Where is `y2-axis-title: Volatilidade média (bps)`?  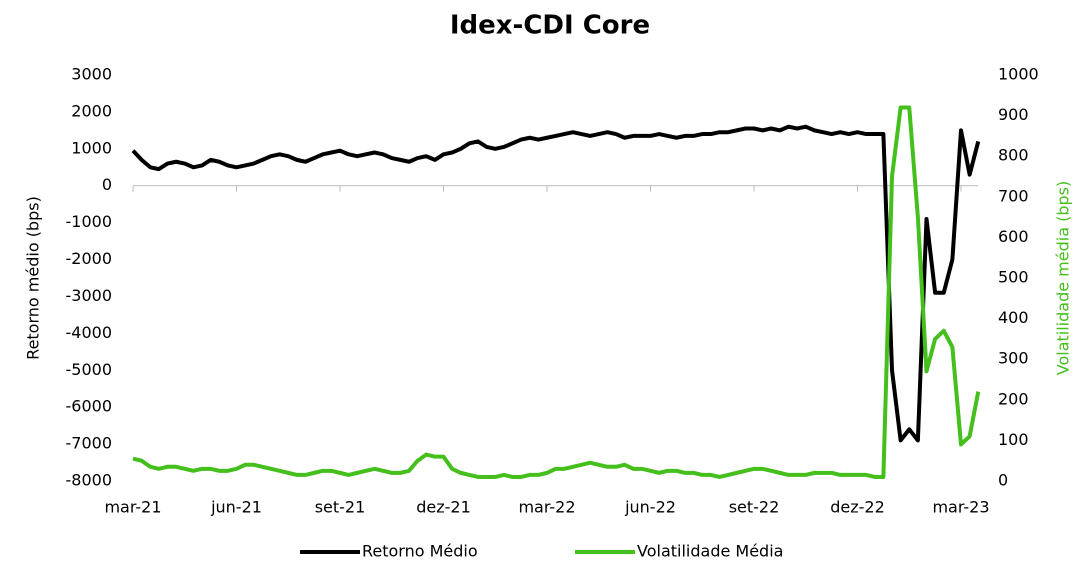
y2-axis-title: Volatilidade média (bps) is located at coordinates (1063, 278).